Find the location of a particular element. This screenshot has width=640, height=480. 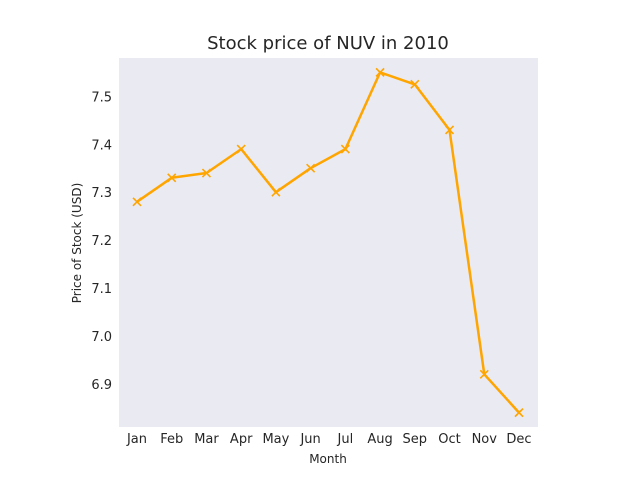

y-tick-label: 7.4 is located at coordinates (101, 145).